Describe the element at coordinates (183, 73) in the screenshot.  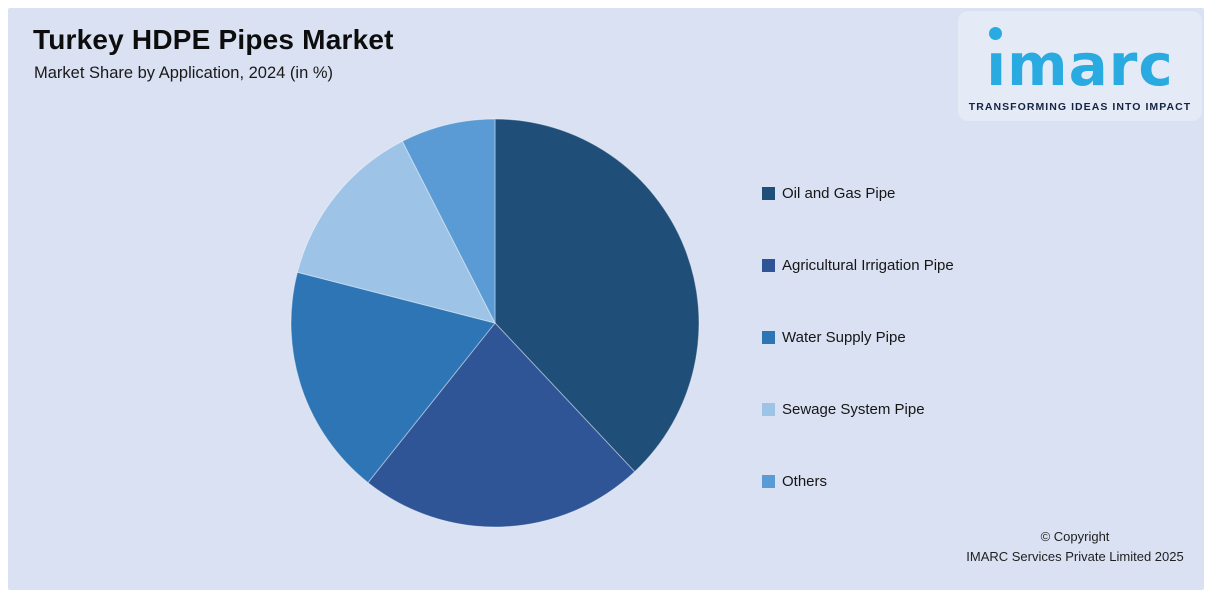
I see `chart-subtitle: Market Share by Application, 2024 (in %)` at that location.